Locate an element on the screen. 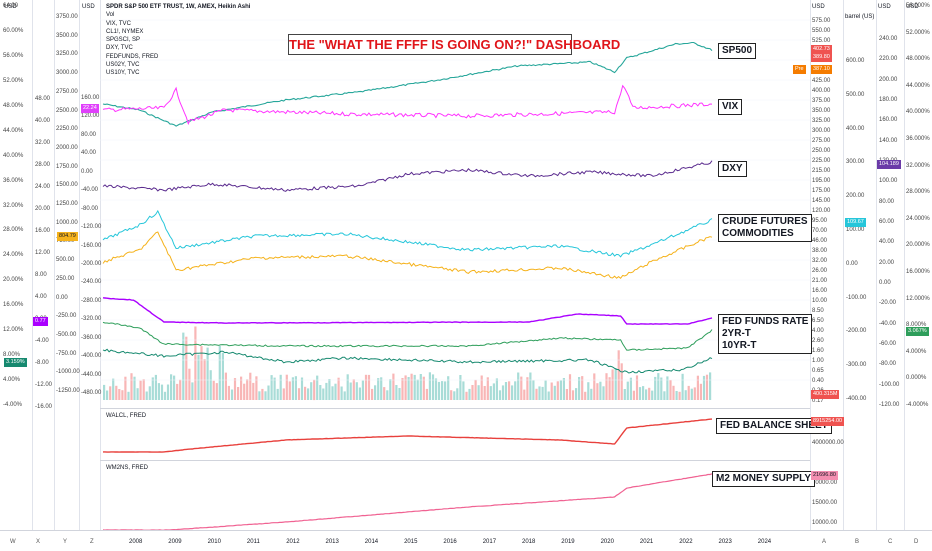 Image resolution: width=932 pixels, height=551 pixels. legend-item: CL1!, NYMEX is located at coordinates (125, 31).